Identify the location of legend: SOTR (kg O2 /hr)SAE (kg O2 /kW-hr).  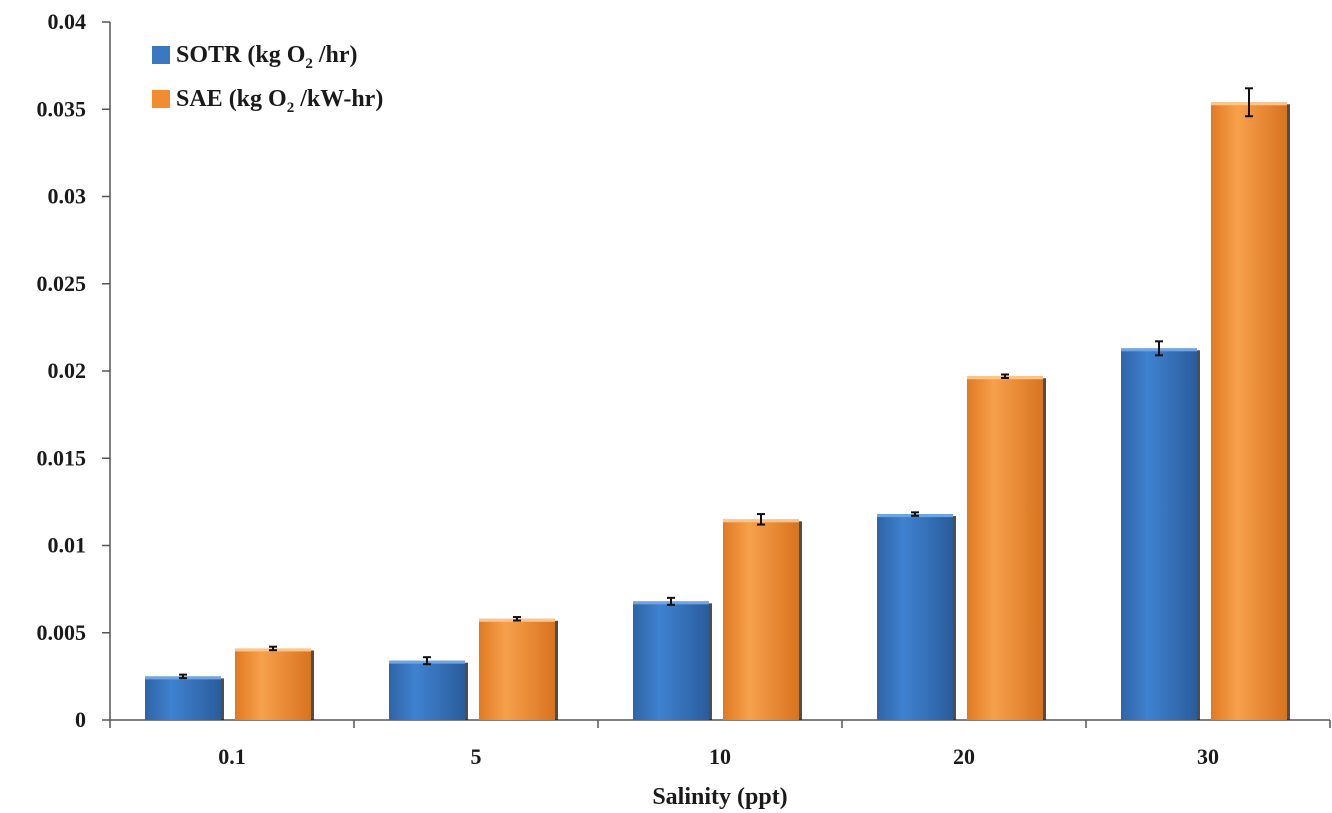
(267, 79).